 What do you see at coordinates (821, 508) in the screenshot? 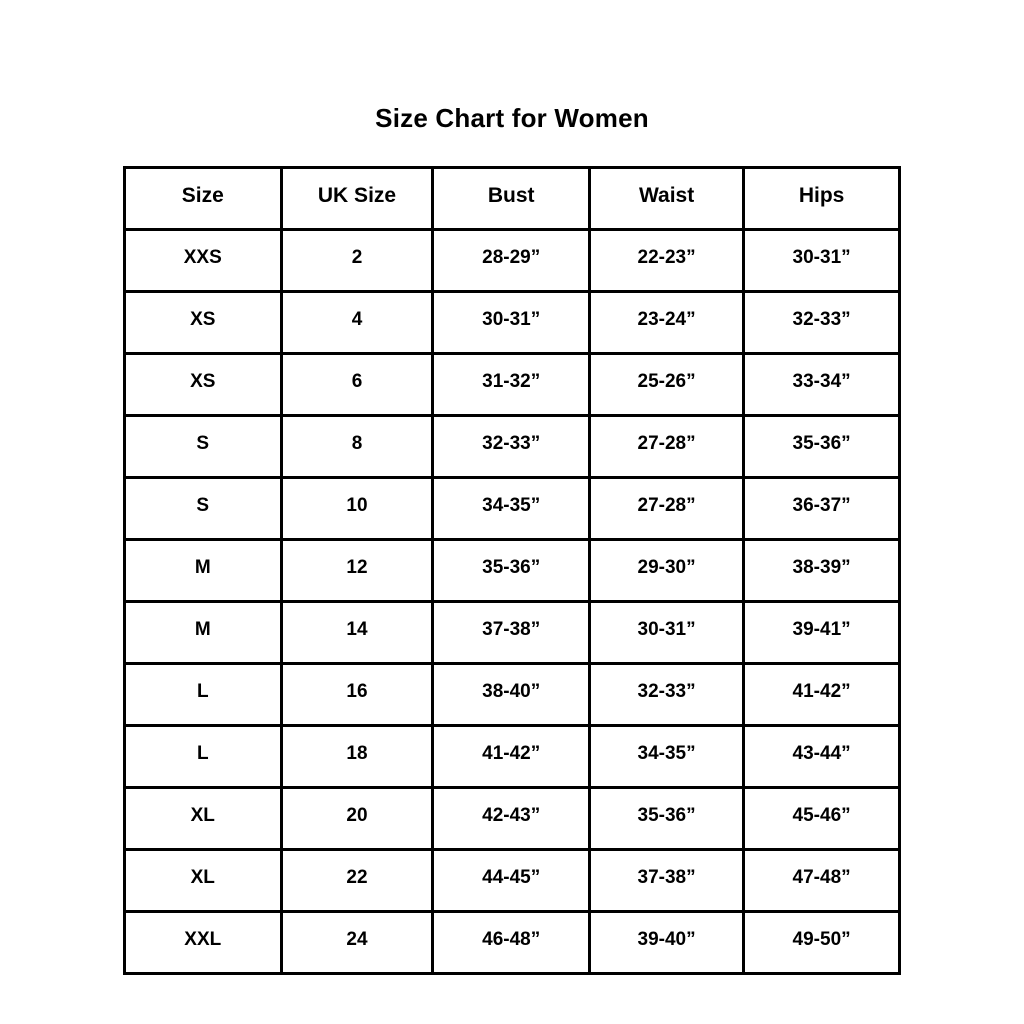
I see `table-cell: 36-37”` at bounding box center [821, 508].